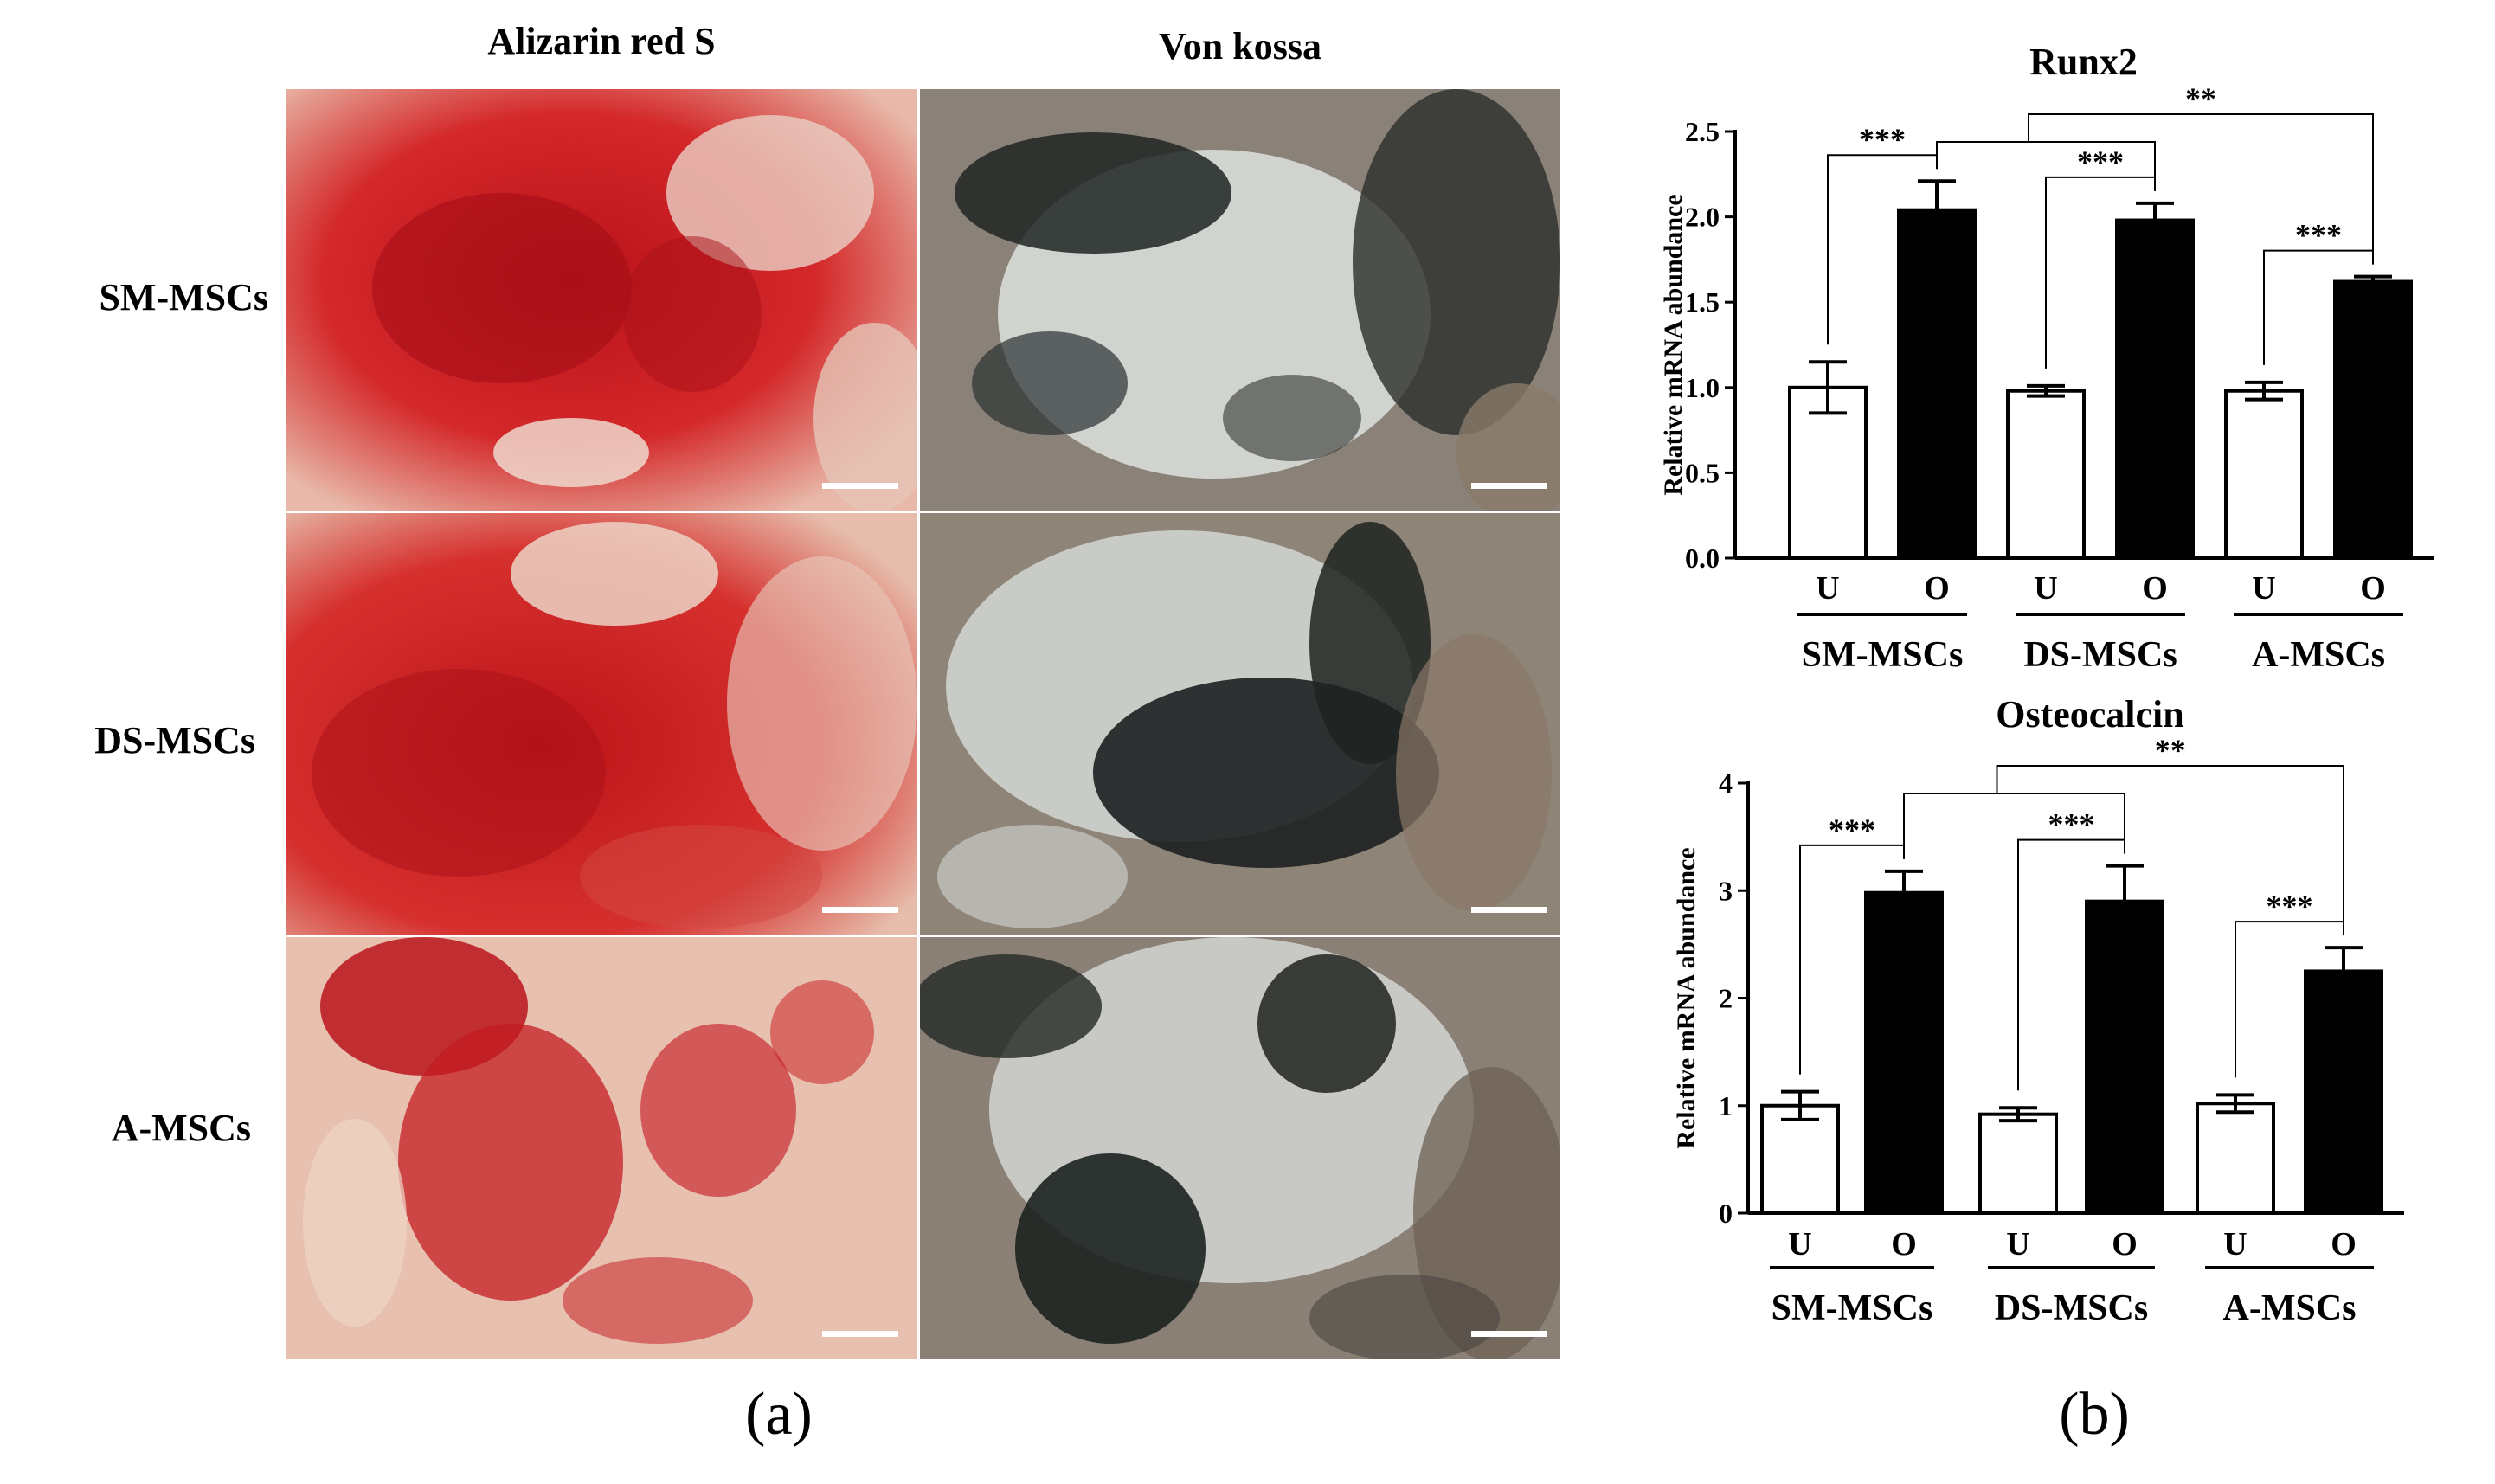  What do you see at coordinates (181, 1128) in the screenshot?
I see `row-label-a-mscs: A-MSCs` at bounding box center [181, 1128].